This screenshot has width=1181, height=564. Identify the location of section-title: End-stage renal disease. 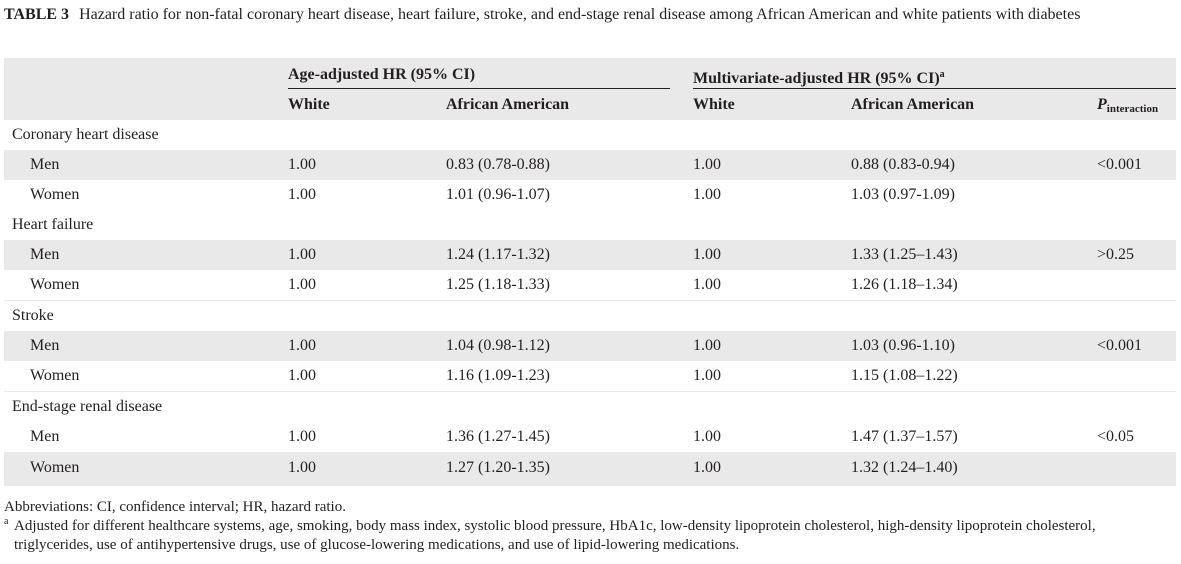
(87, 406).